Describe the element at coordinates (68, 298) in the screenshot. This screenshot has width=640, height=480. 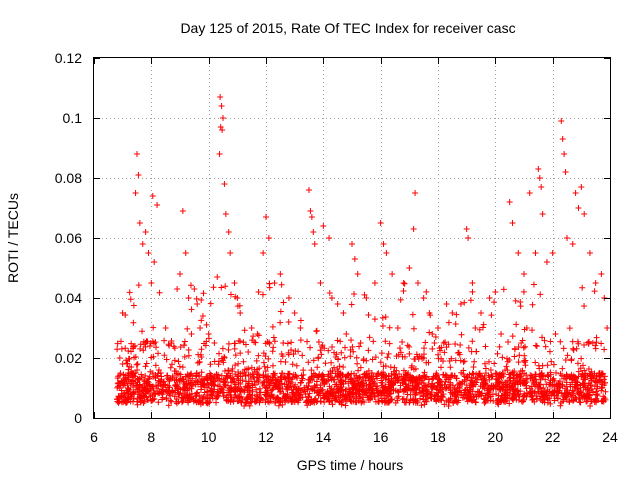
I see `y-tick-label: 0.04` at that location.